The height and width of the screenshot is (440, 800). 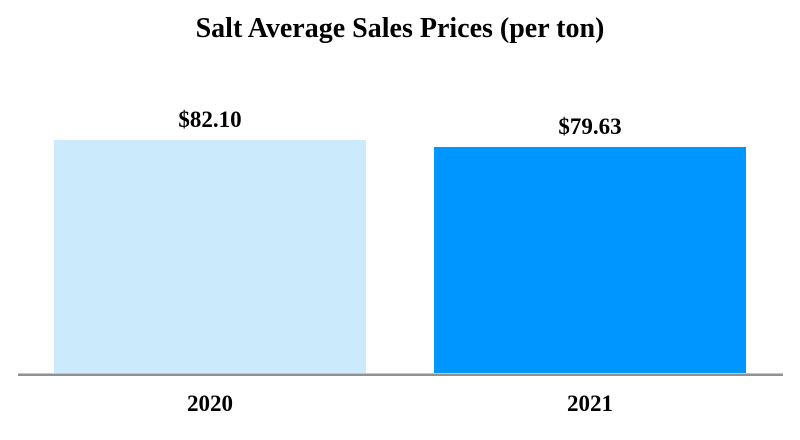 I want to click on x-tick-label-2020: 2020, so click(x=210, y=403).